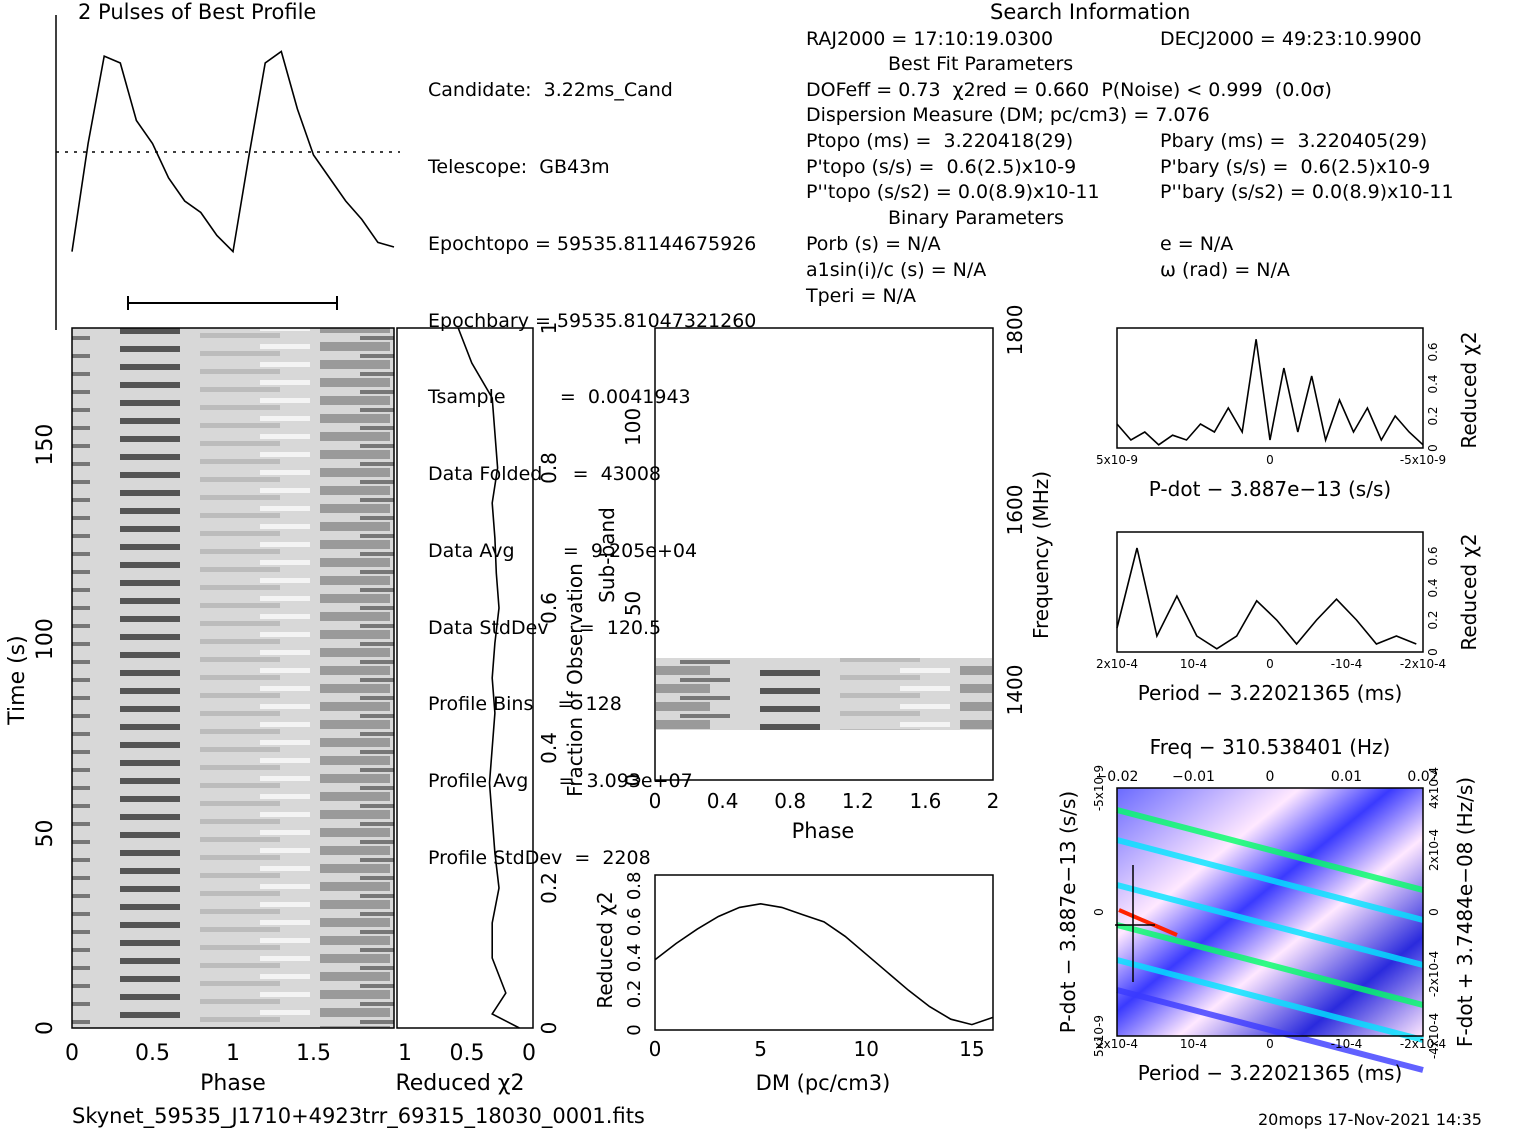  I want to click on time-phase-ylabel: Time (s), so click(17, 680).